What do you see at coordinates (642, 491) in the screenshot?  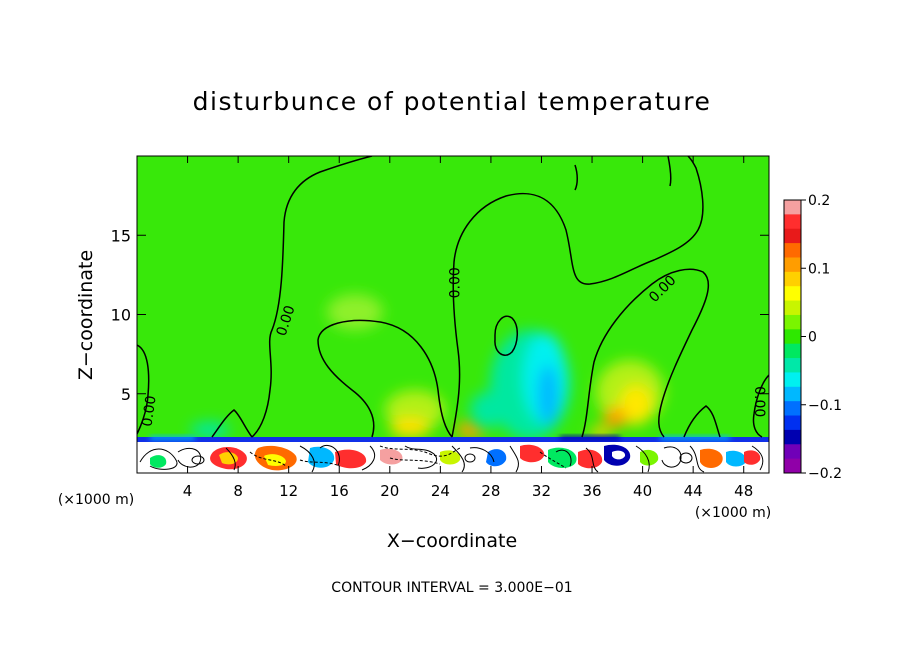 I see `x-tick-label: 40` at bounding box center [642, 491].